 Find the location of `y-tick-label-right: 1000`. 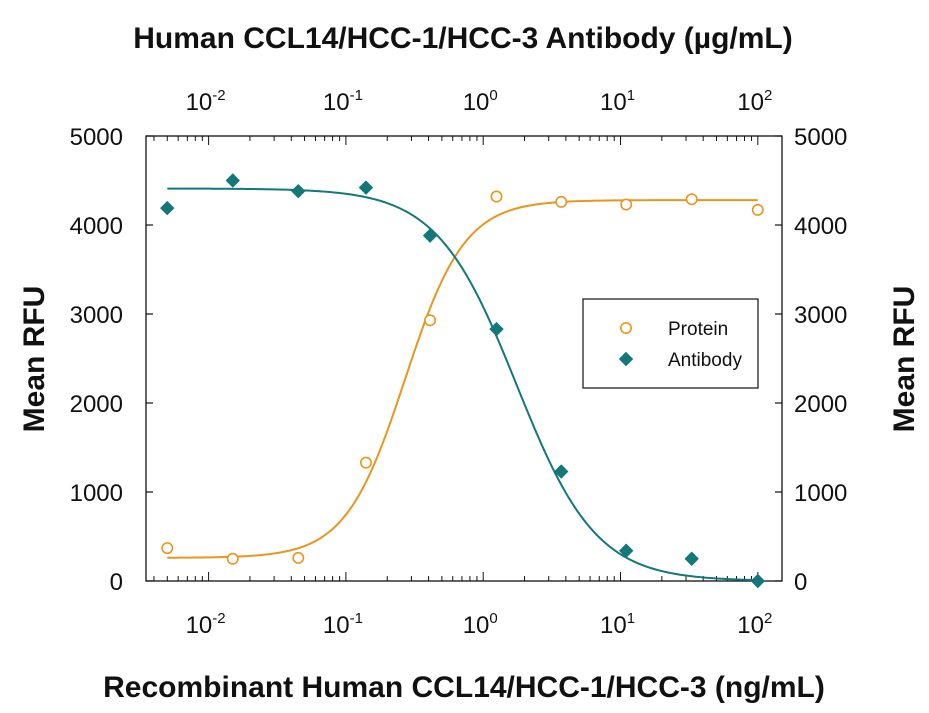

y-tick-label-right: 1000 is located at coordinates (820, 493).